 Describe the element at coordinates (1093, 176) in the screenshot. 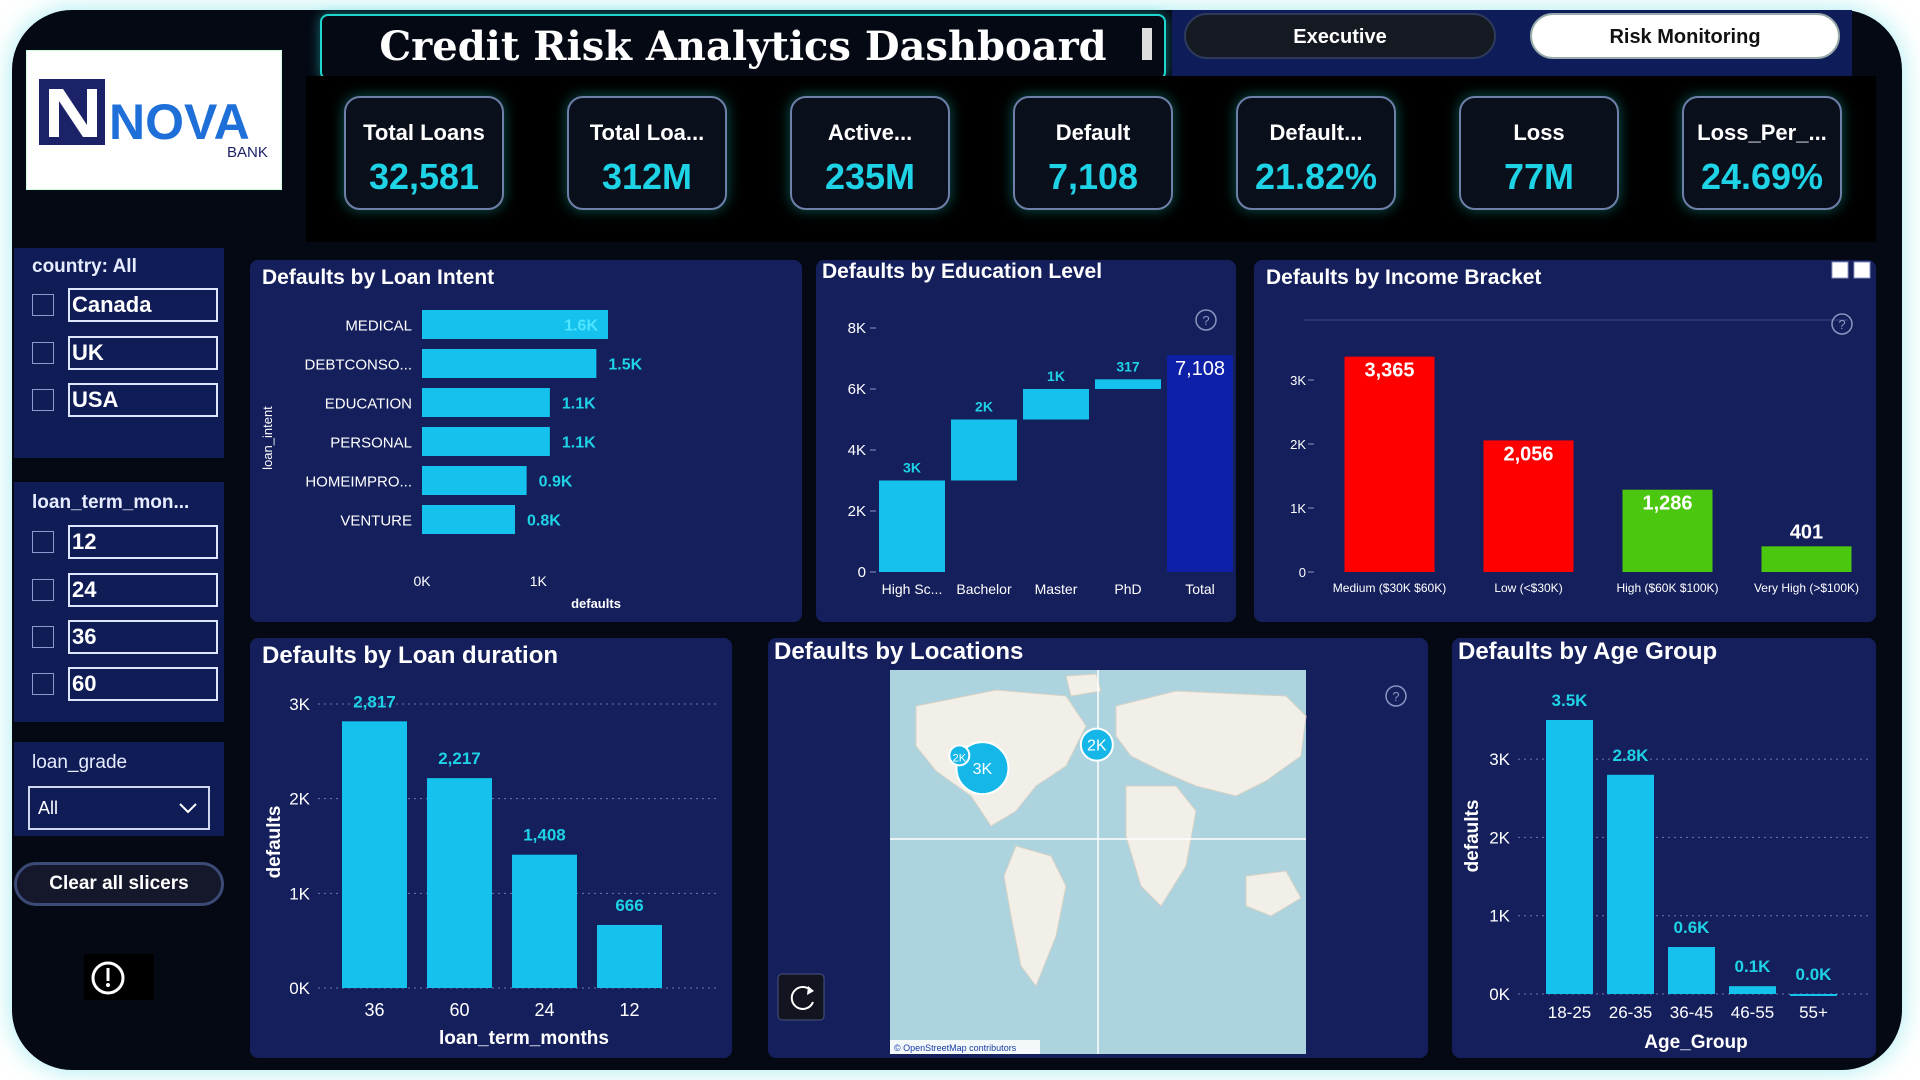

I see `kpi-value: 7,108` at that location.